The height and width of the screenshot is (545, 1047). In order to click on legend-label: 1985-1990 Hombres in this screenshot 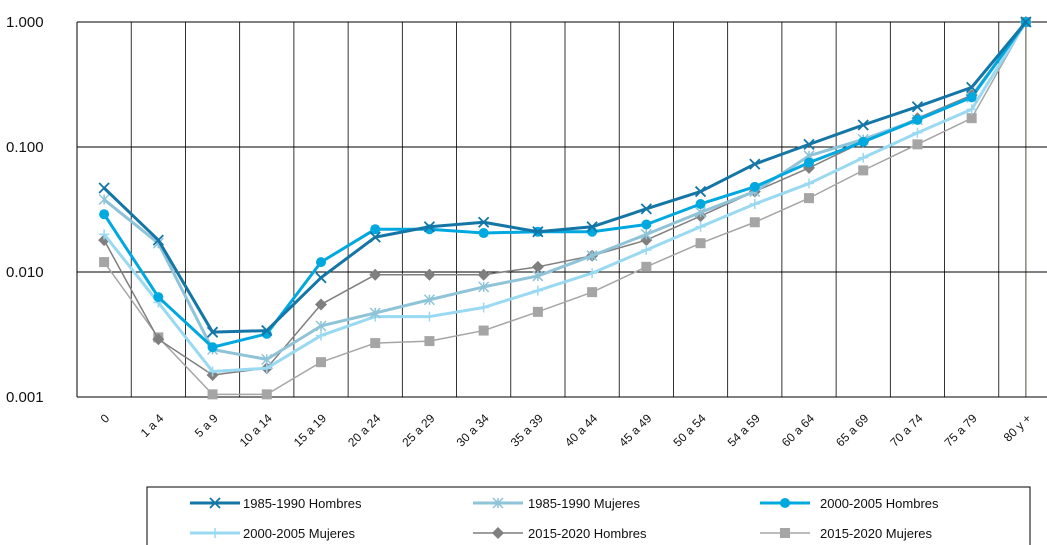, I will do `click(302, 503)`.